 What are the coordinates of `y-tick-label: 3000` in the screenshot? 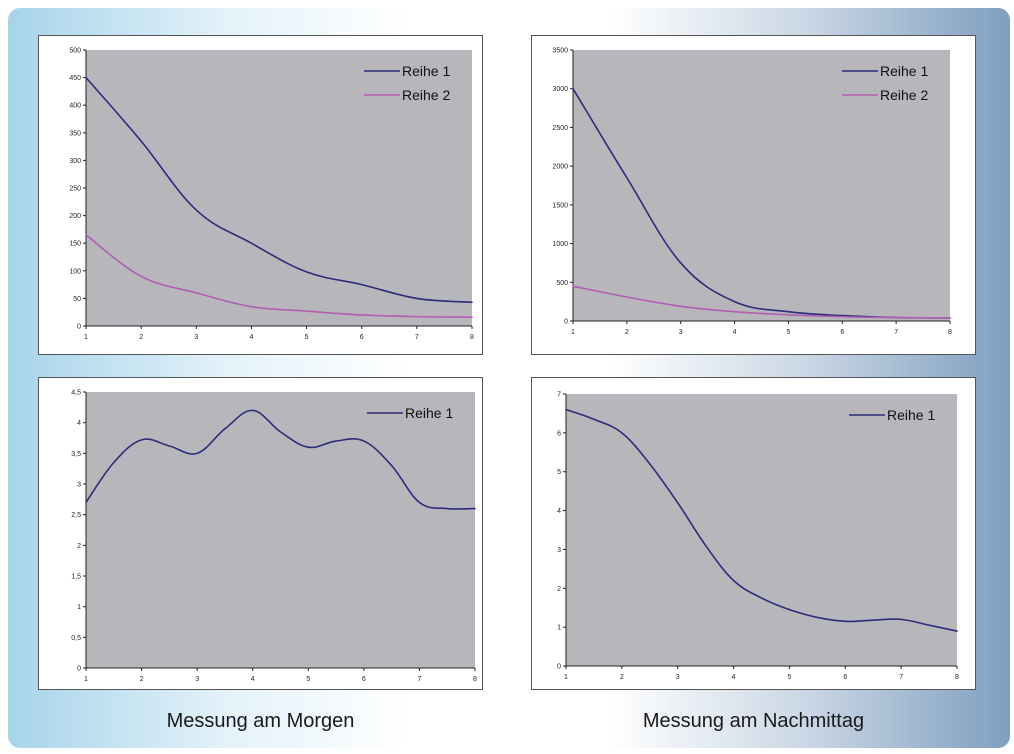 It's located at (560, 89).